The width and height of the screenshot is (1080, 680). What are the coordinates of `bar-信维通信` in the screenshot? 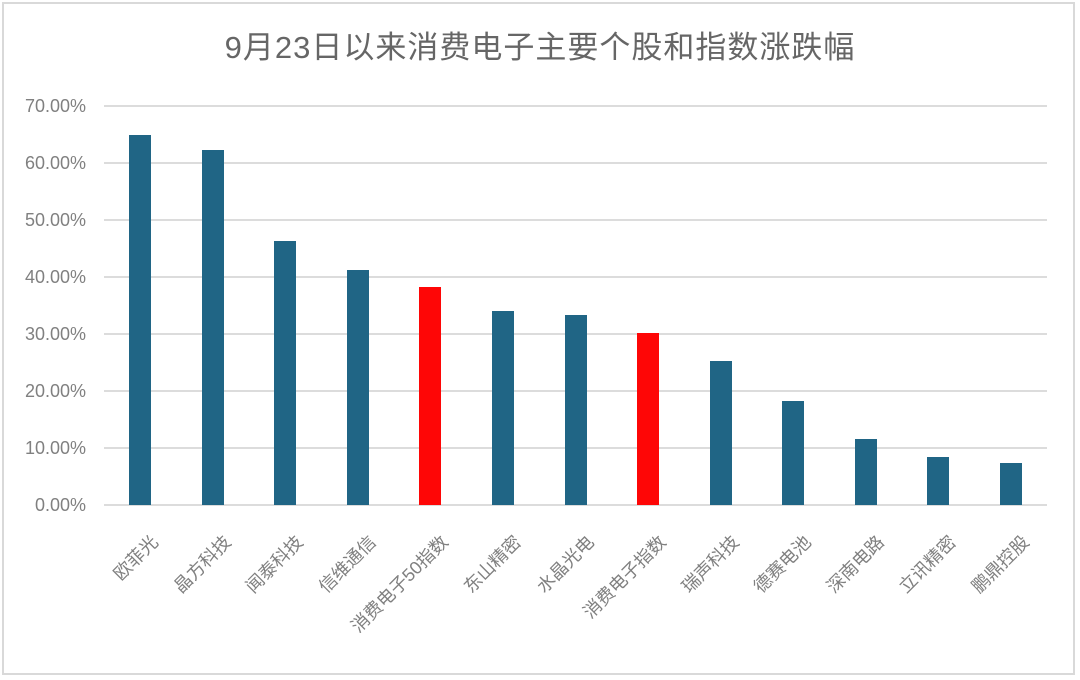 It's located at (357, 387).